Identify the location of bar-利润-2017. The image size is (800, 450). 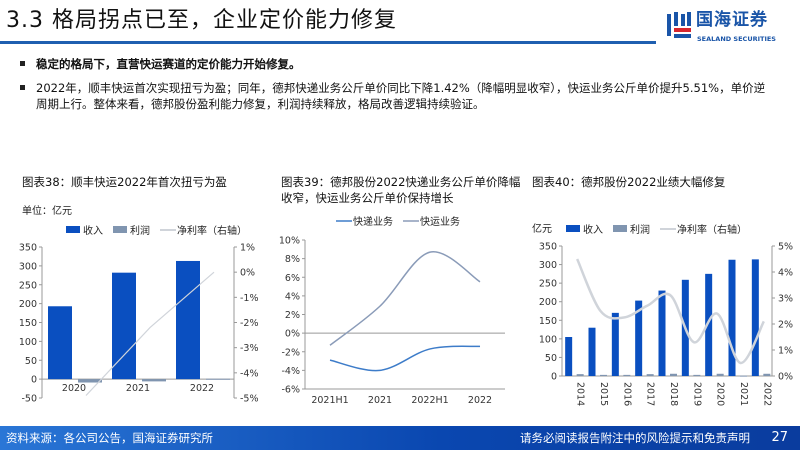
(650, 375).